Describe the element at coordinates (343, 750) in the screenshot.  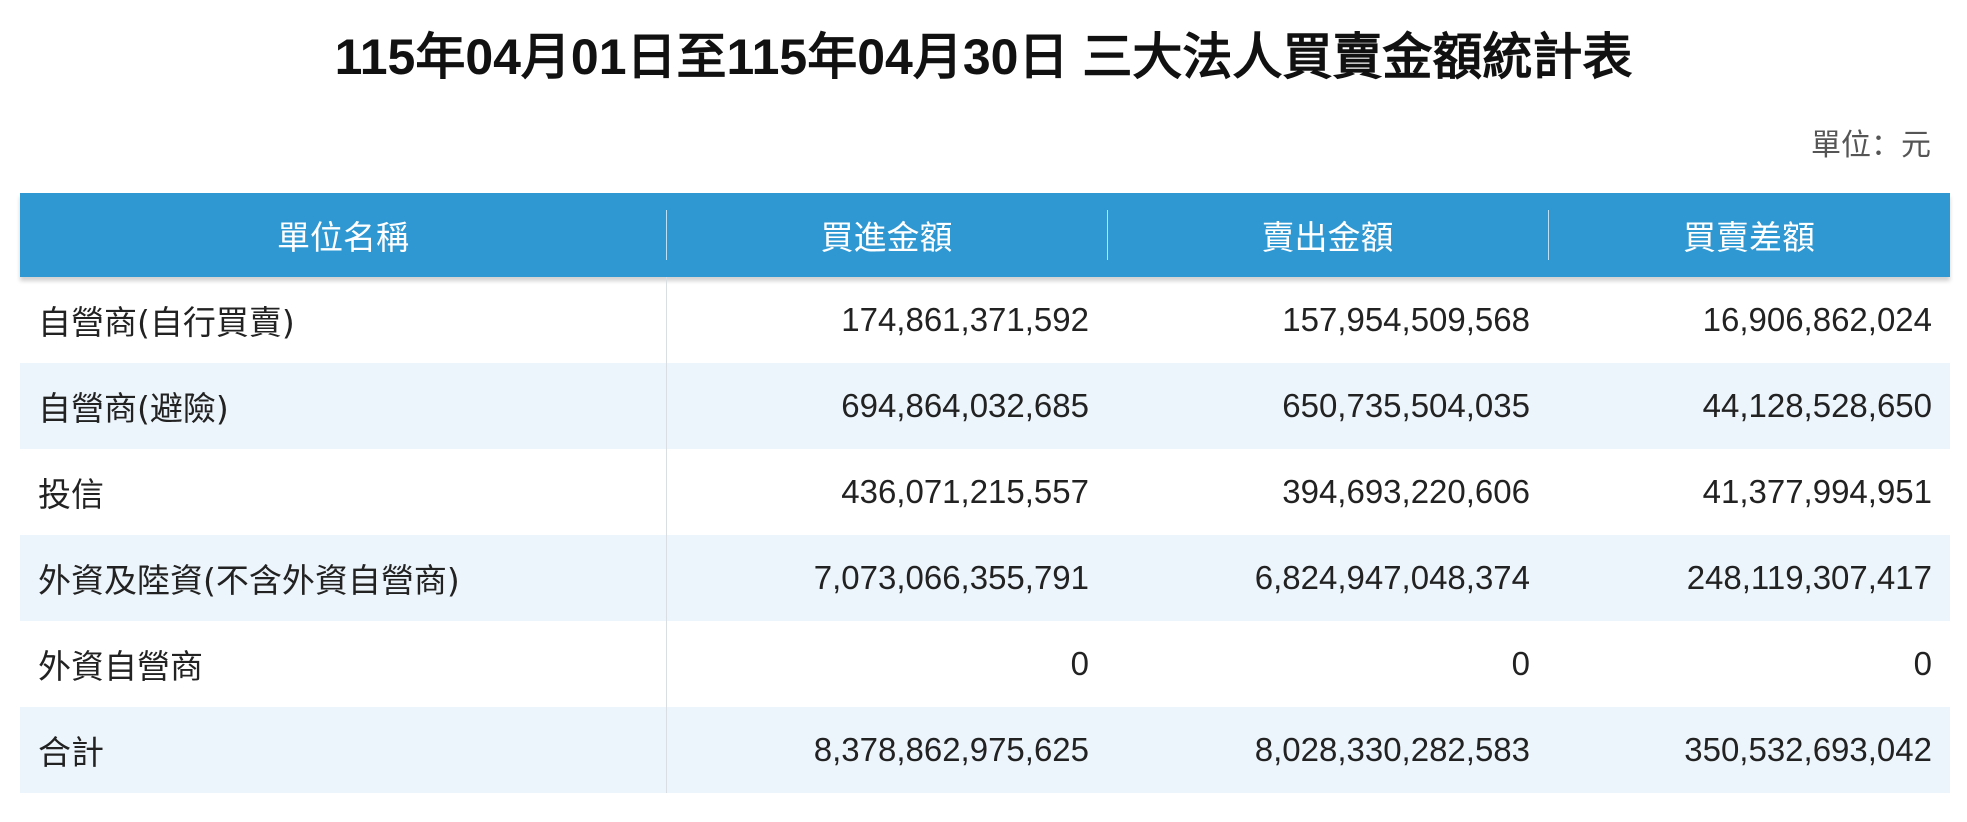
I see `row-name-cell: 合計` at that location.